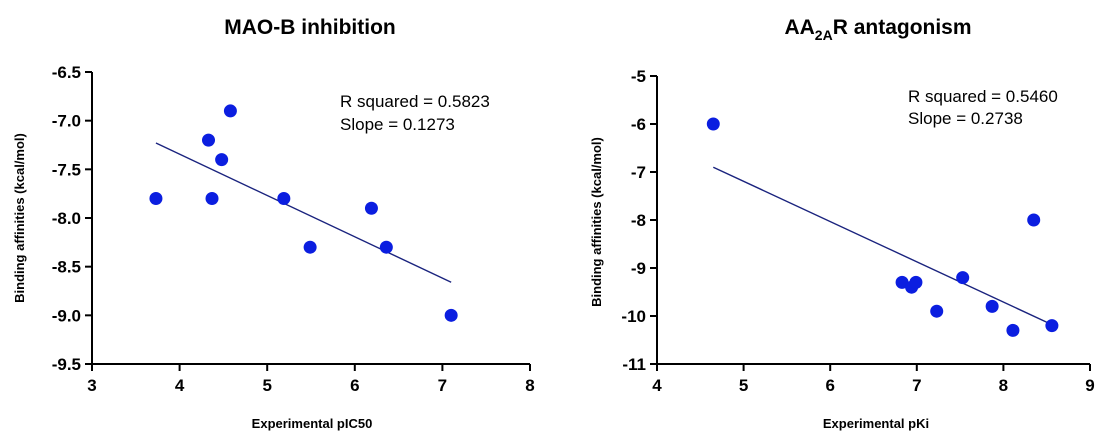  What do you see at coordinates (1089, 385) in the screenshot?
I see `x-tick-label: 9` at bounding box center [1089, 385].